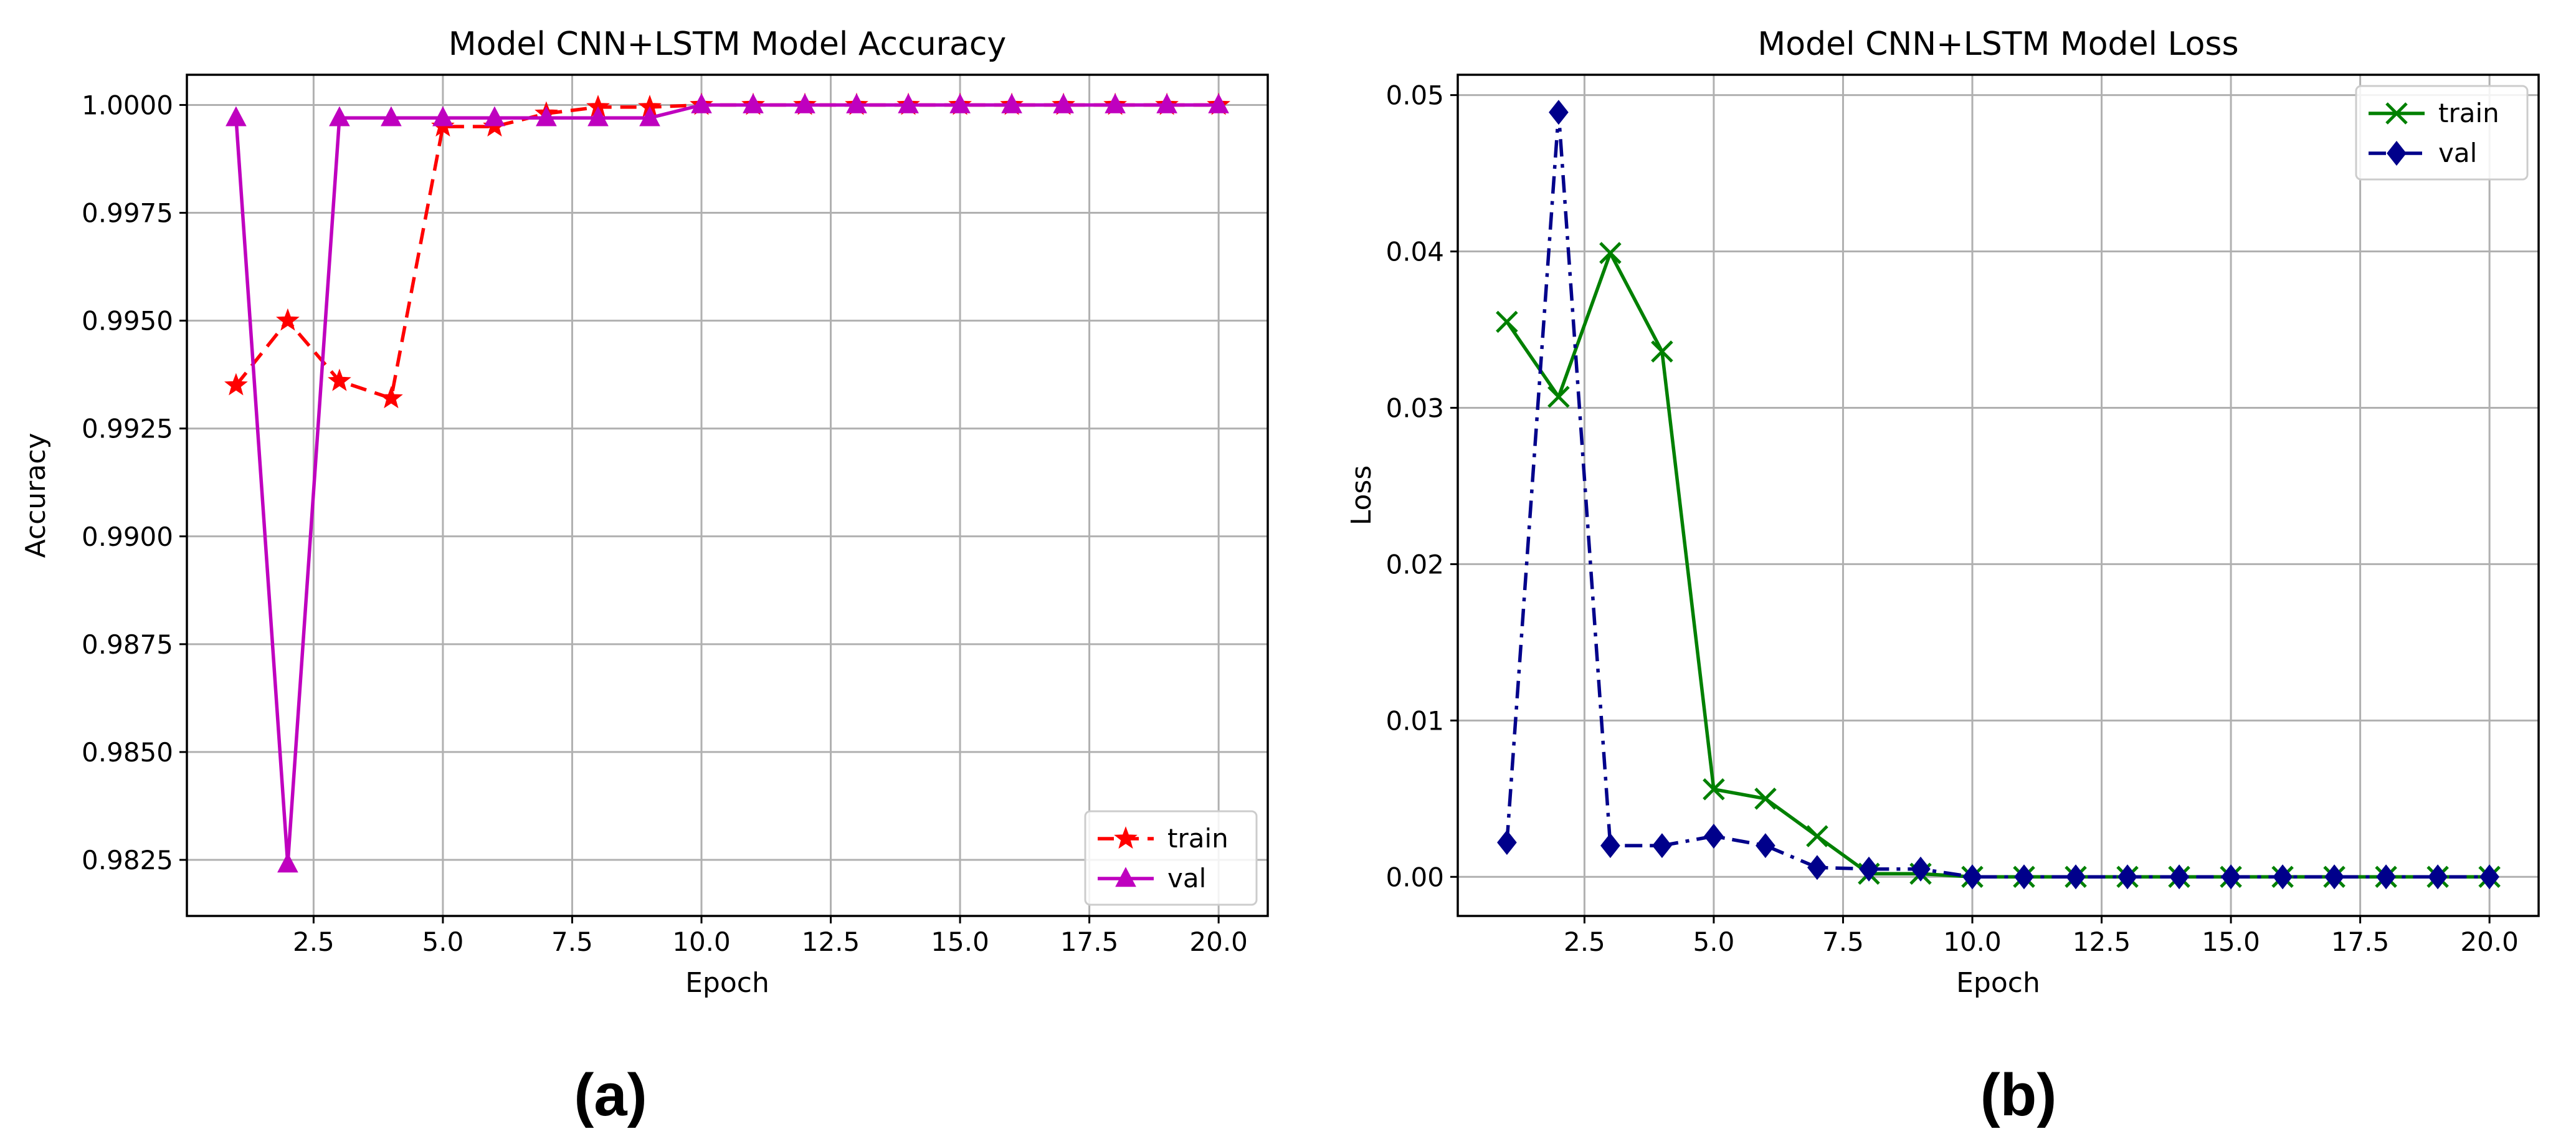 The image size is (2576, 1144). I want to click on series-line-train, so click(726, 252).